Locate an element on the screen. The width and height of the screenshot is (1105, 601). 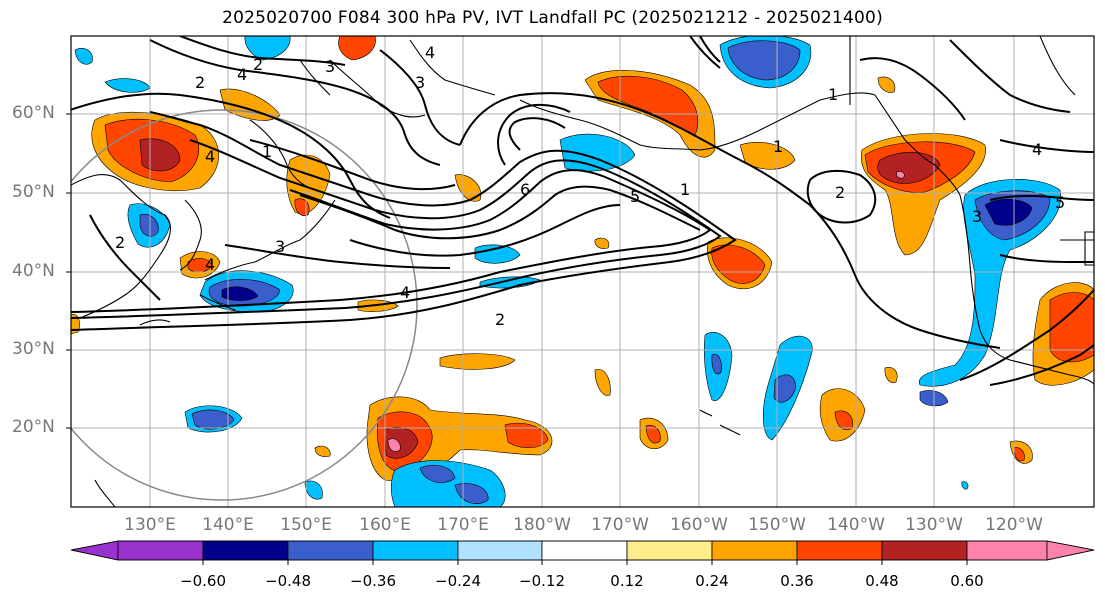
colorbar-tick-label: 0.60 is located at coordinates (967, 581).